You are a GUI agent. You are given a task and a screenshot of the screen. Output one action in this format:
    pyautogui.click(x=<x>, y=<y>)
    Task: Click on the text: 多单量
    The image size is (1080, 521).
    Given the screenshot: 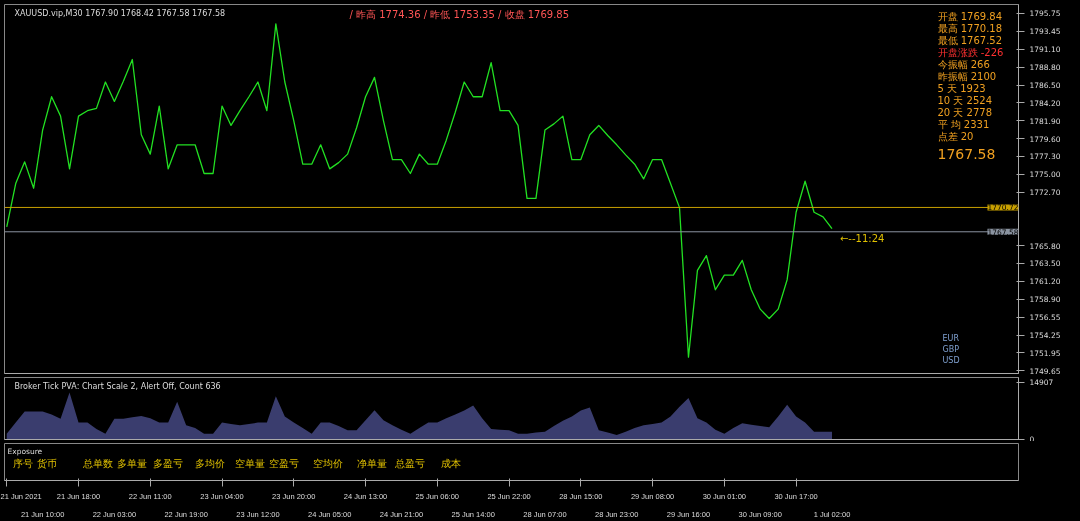 What is the action you would take?
    pyautogui.click(x=131, y=463)
    